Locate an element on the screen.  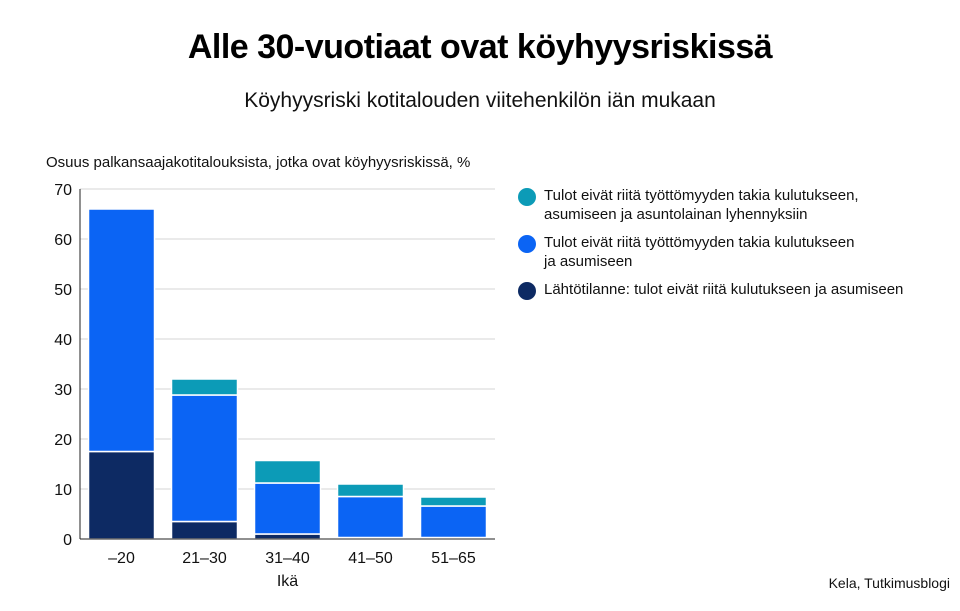
x-tick-label: 21–30 is located at coordinates (204, 558).